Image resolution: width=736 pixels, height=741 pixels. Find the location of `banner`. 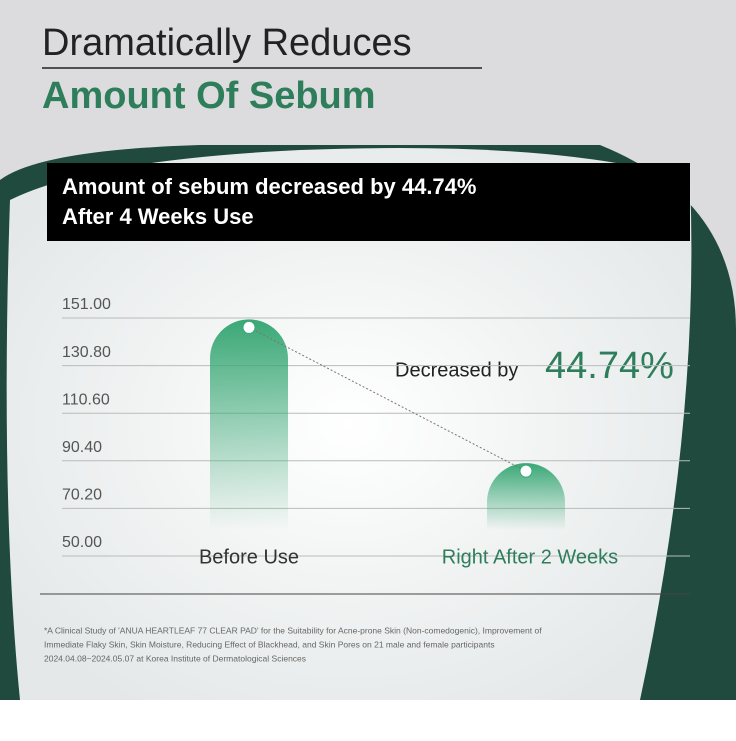

banner is located at coordinates (368, 202).